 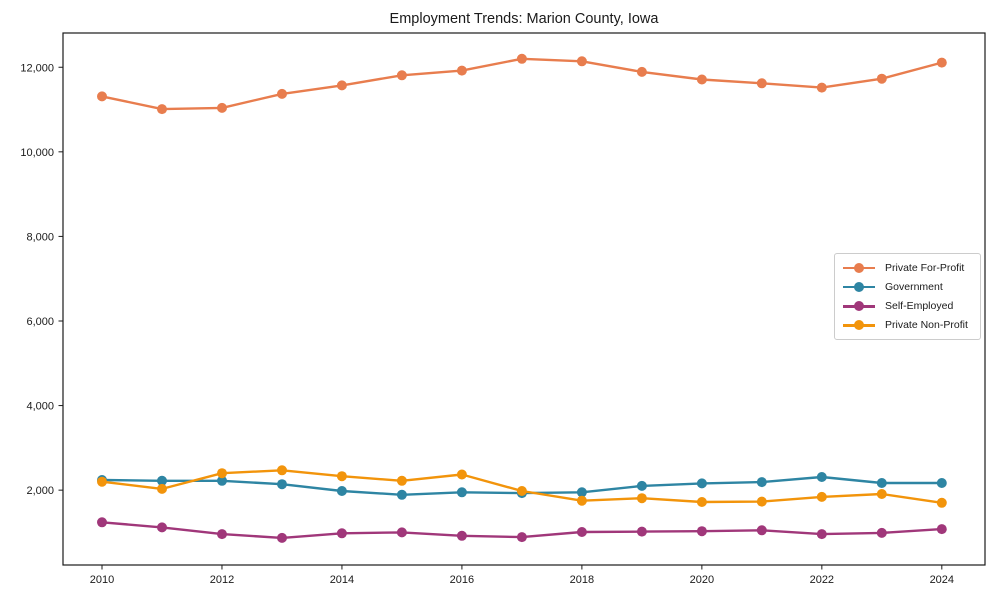 What do you see at coordinates (925, 267) in the screenshot?
I see `legend-label: Private For-Profit` at bounding box center [925, 267].